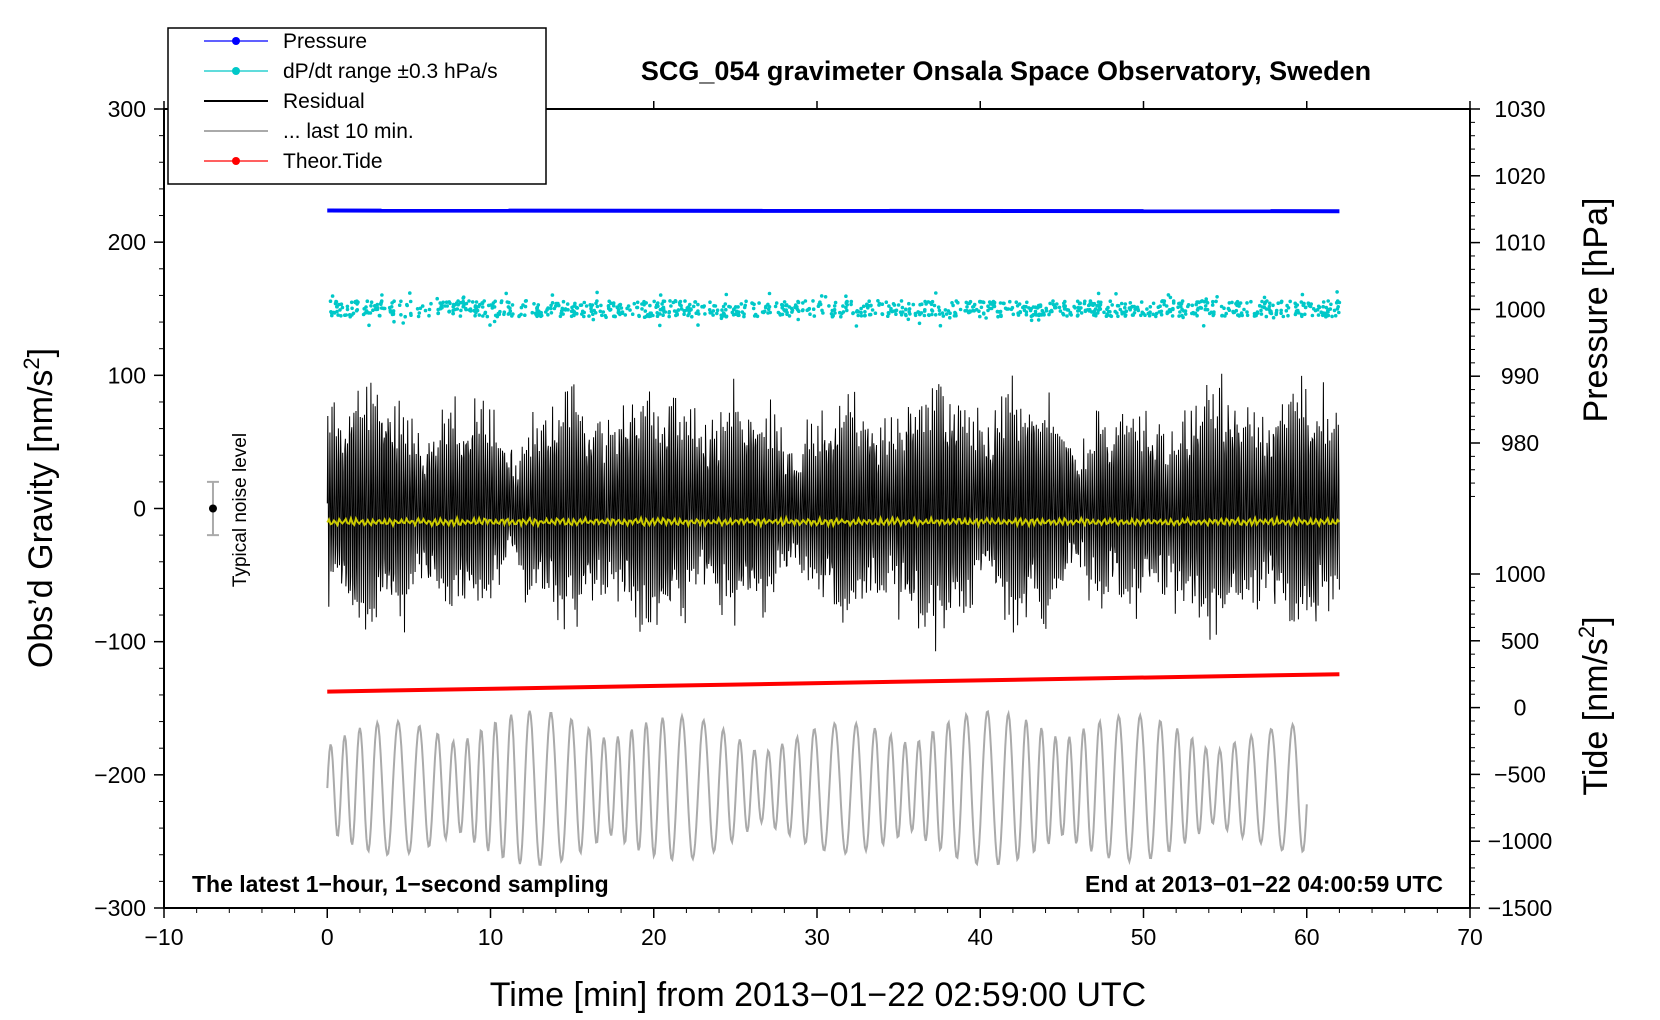 The height and width of the screenshot is (1020, 1660). I want to click on tide-axis-title-sup: 2, so click(1586, 632).